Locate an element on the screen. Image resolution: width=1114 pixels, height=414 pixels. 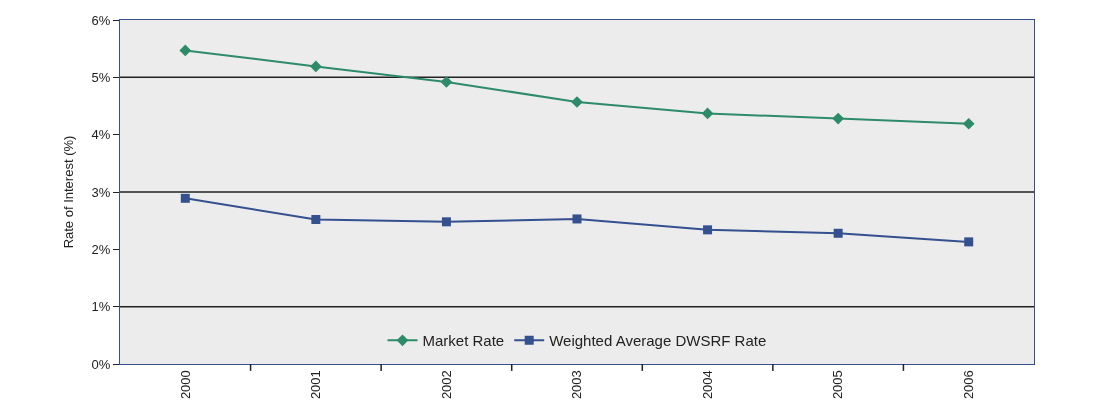
y-axis-title: Rate of Interest (%) is located at coordinates (68, 192).